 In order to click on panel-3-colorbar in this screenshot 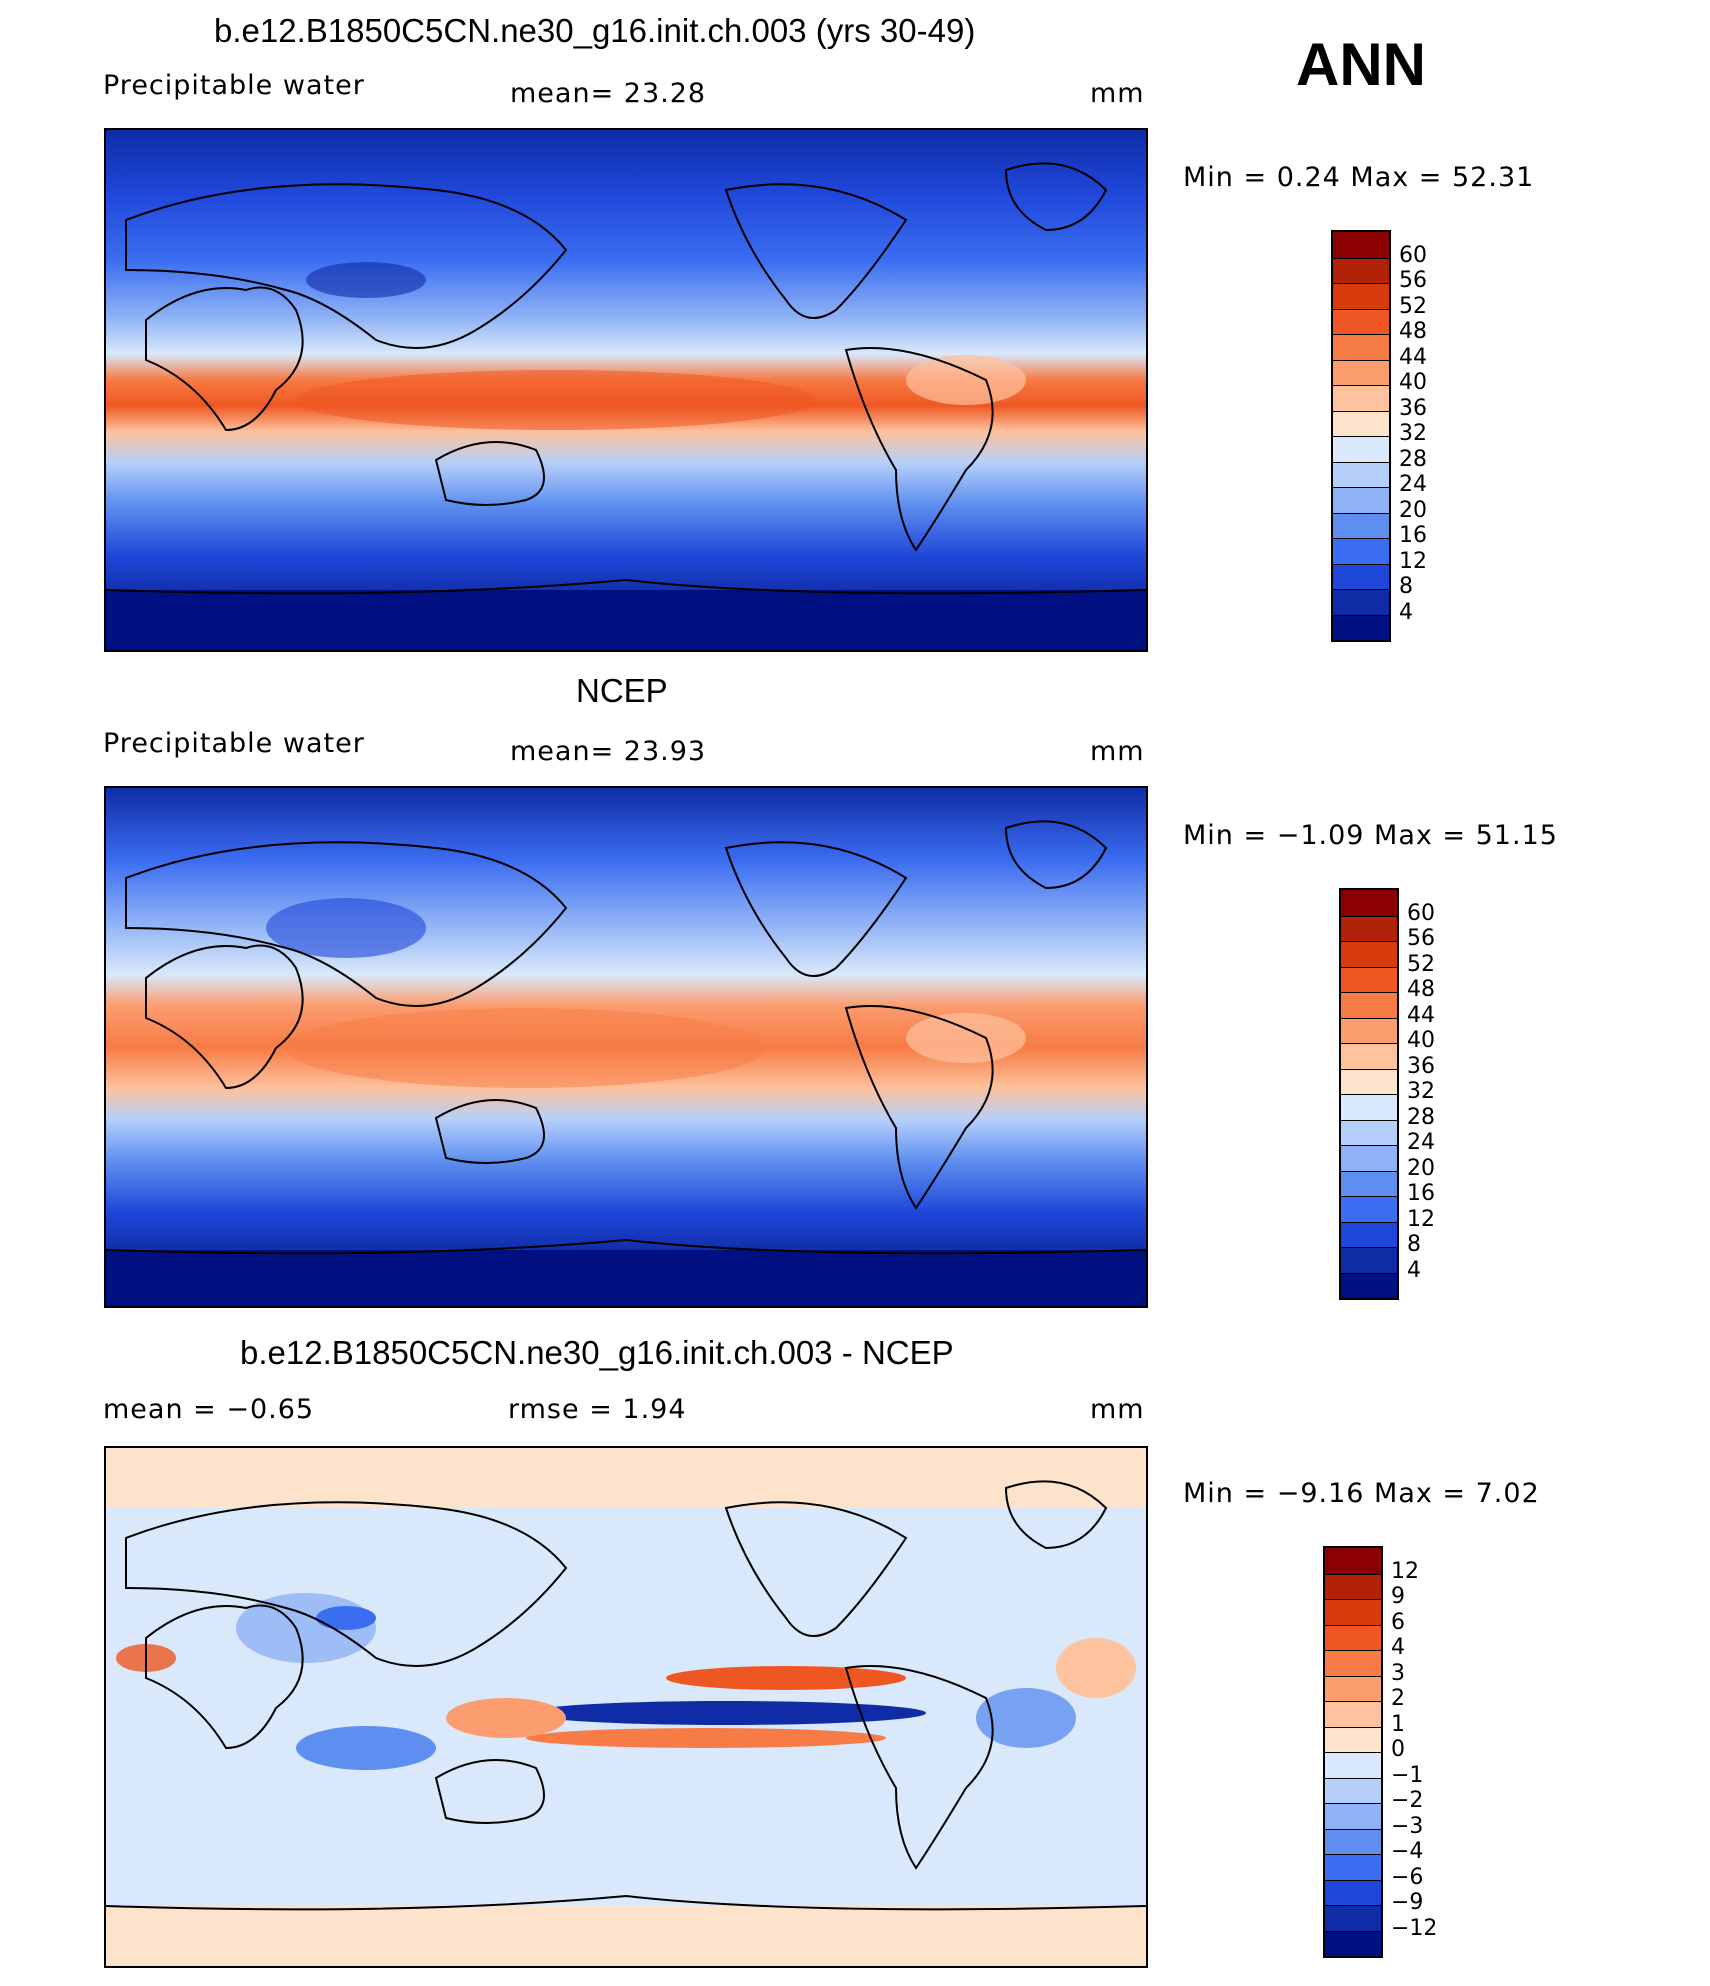, I will do `click(1353, 1752)`.